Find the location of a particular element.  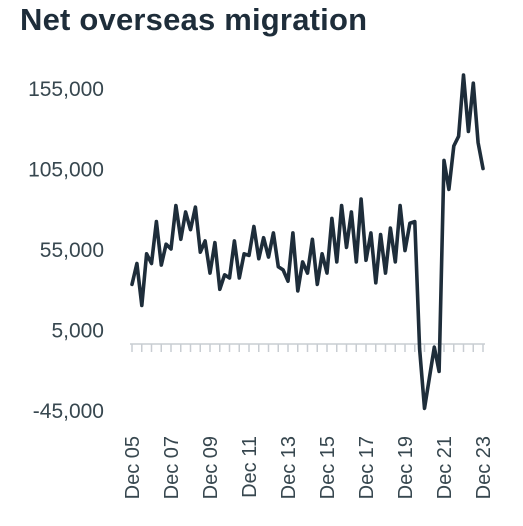

x-tick-label: Dec 11 is located at coordinates (250, 467).